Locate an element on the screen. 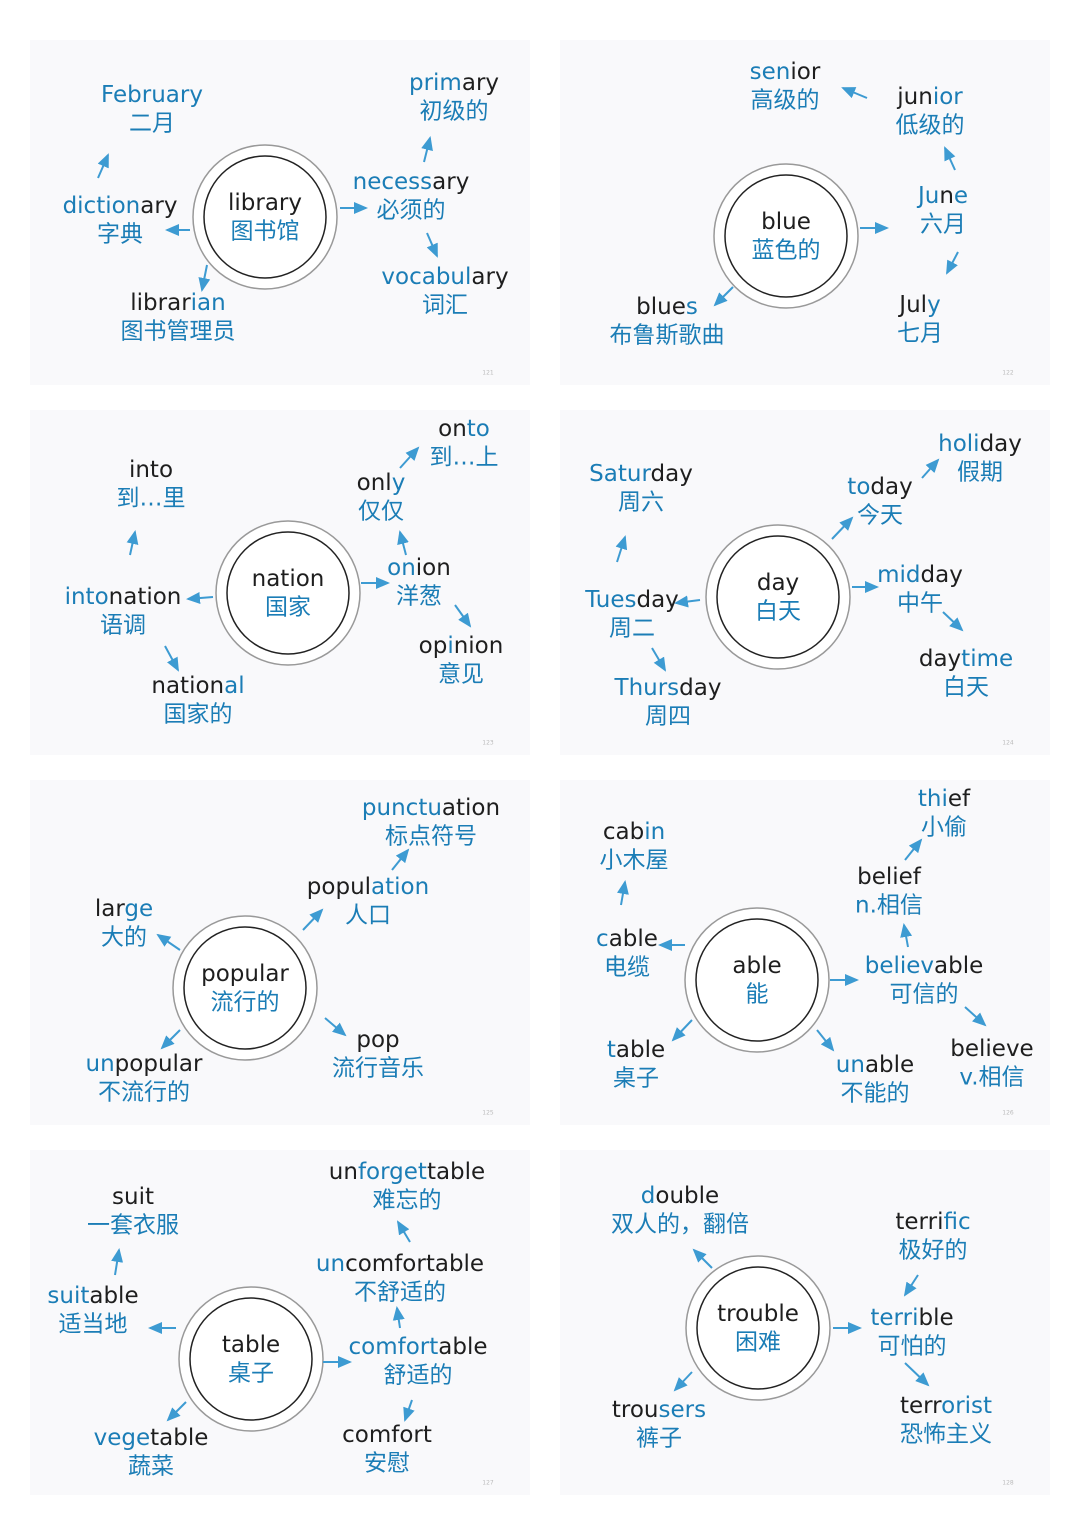  word-part: popular is located at coordinates (245, 974).